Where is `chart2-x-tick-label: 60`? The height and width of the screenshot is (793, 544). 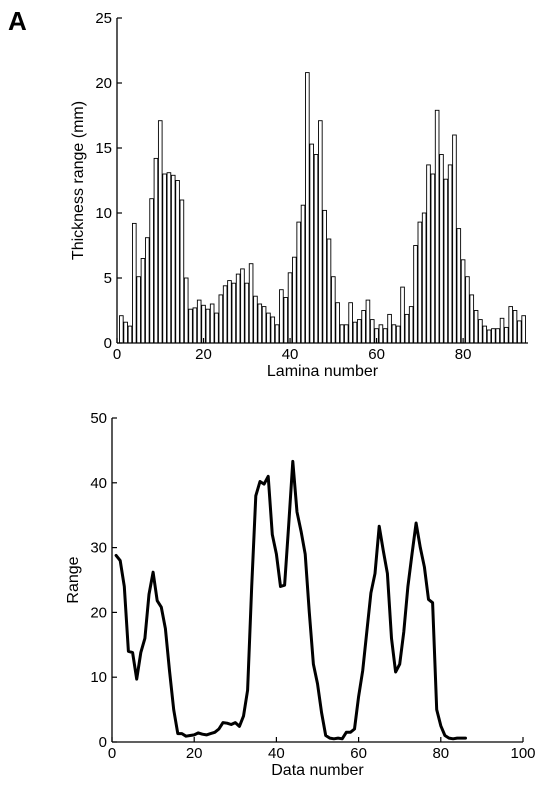 chart2-x-tick-label: 60 is located at coordinates (358, 753).